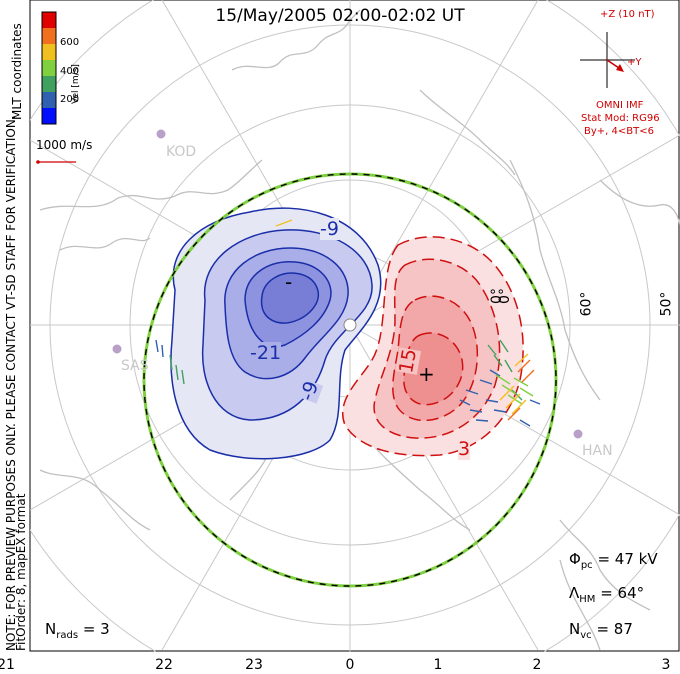  What do you see at coordinates (56, 162) in the screenshot?
I see `reference-vector` at bounding box center [56, 162].